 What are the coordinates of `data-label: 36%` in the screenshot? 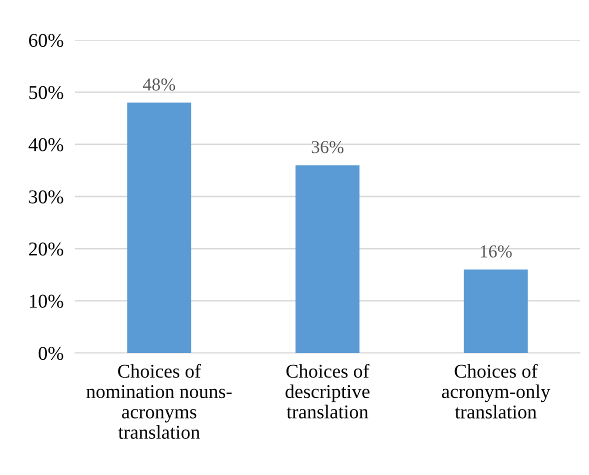 It's located at (328, 147).